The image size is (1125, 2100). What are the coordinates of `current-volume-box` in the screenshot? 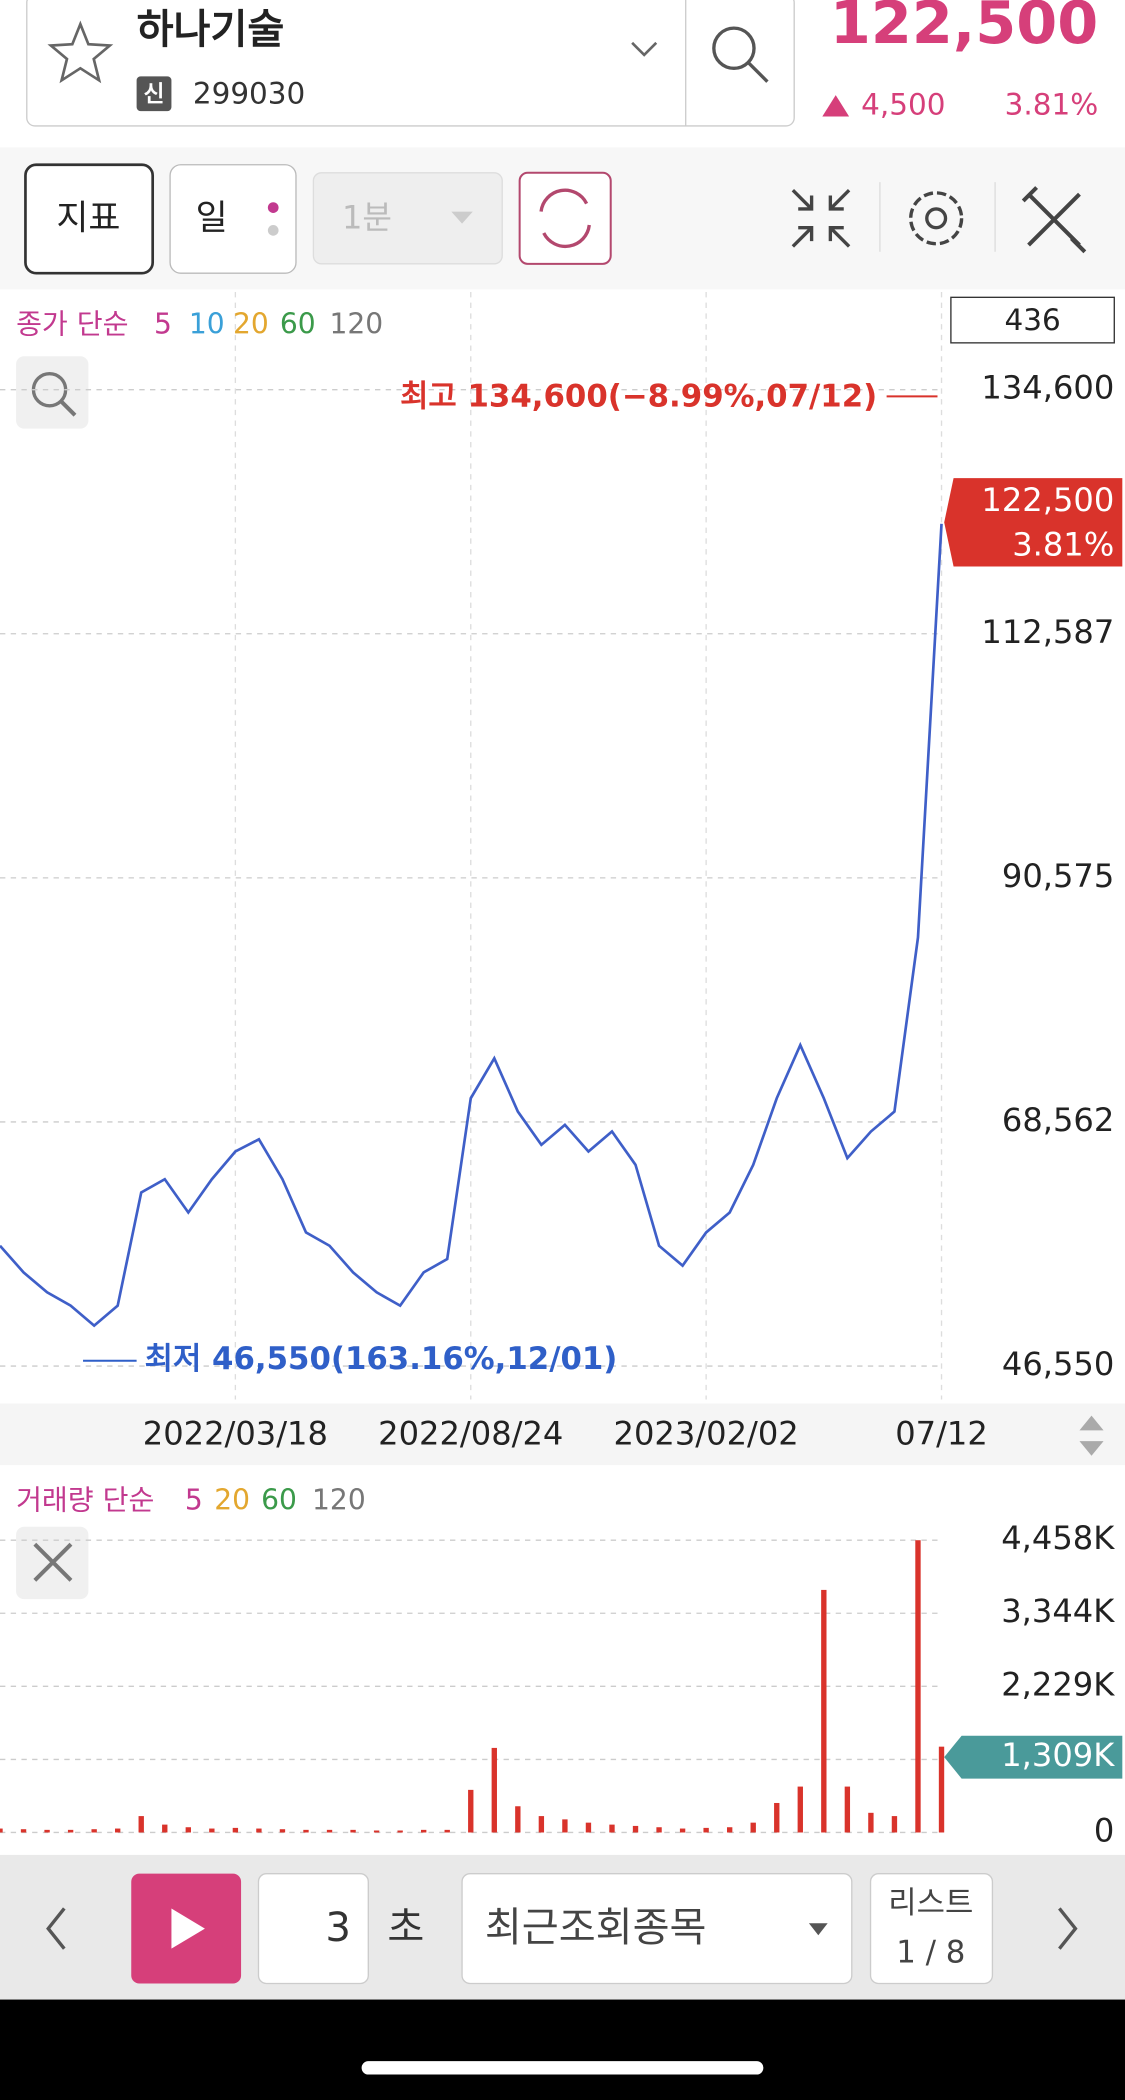 It's located at (1033, 1757).